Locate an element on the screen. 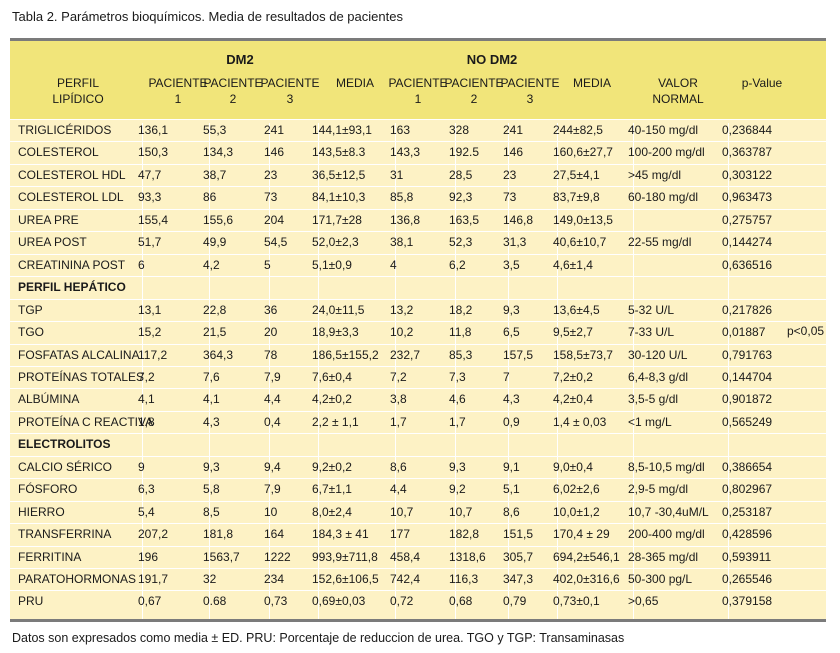 This screenshot has height=653, width=840. header-nodm2-paciente-3: PACIENTE 3 is located at coordinates (530, 91).